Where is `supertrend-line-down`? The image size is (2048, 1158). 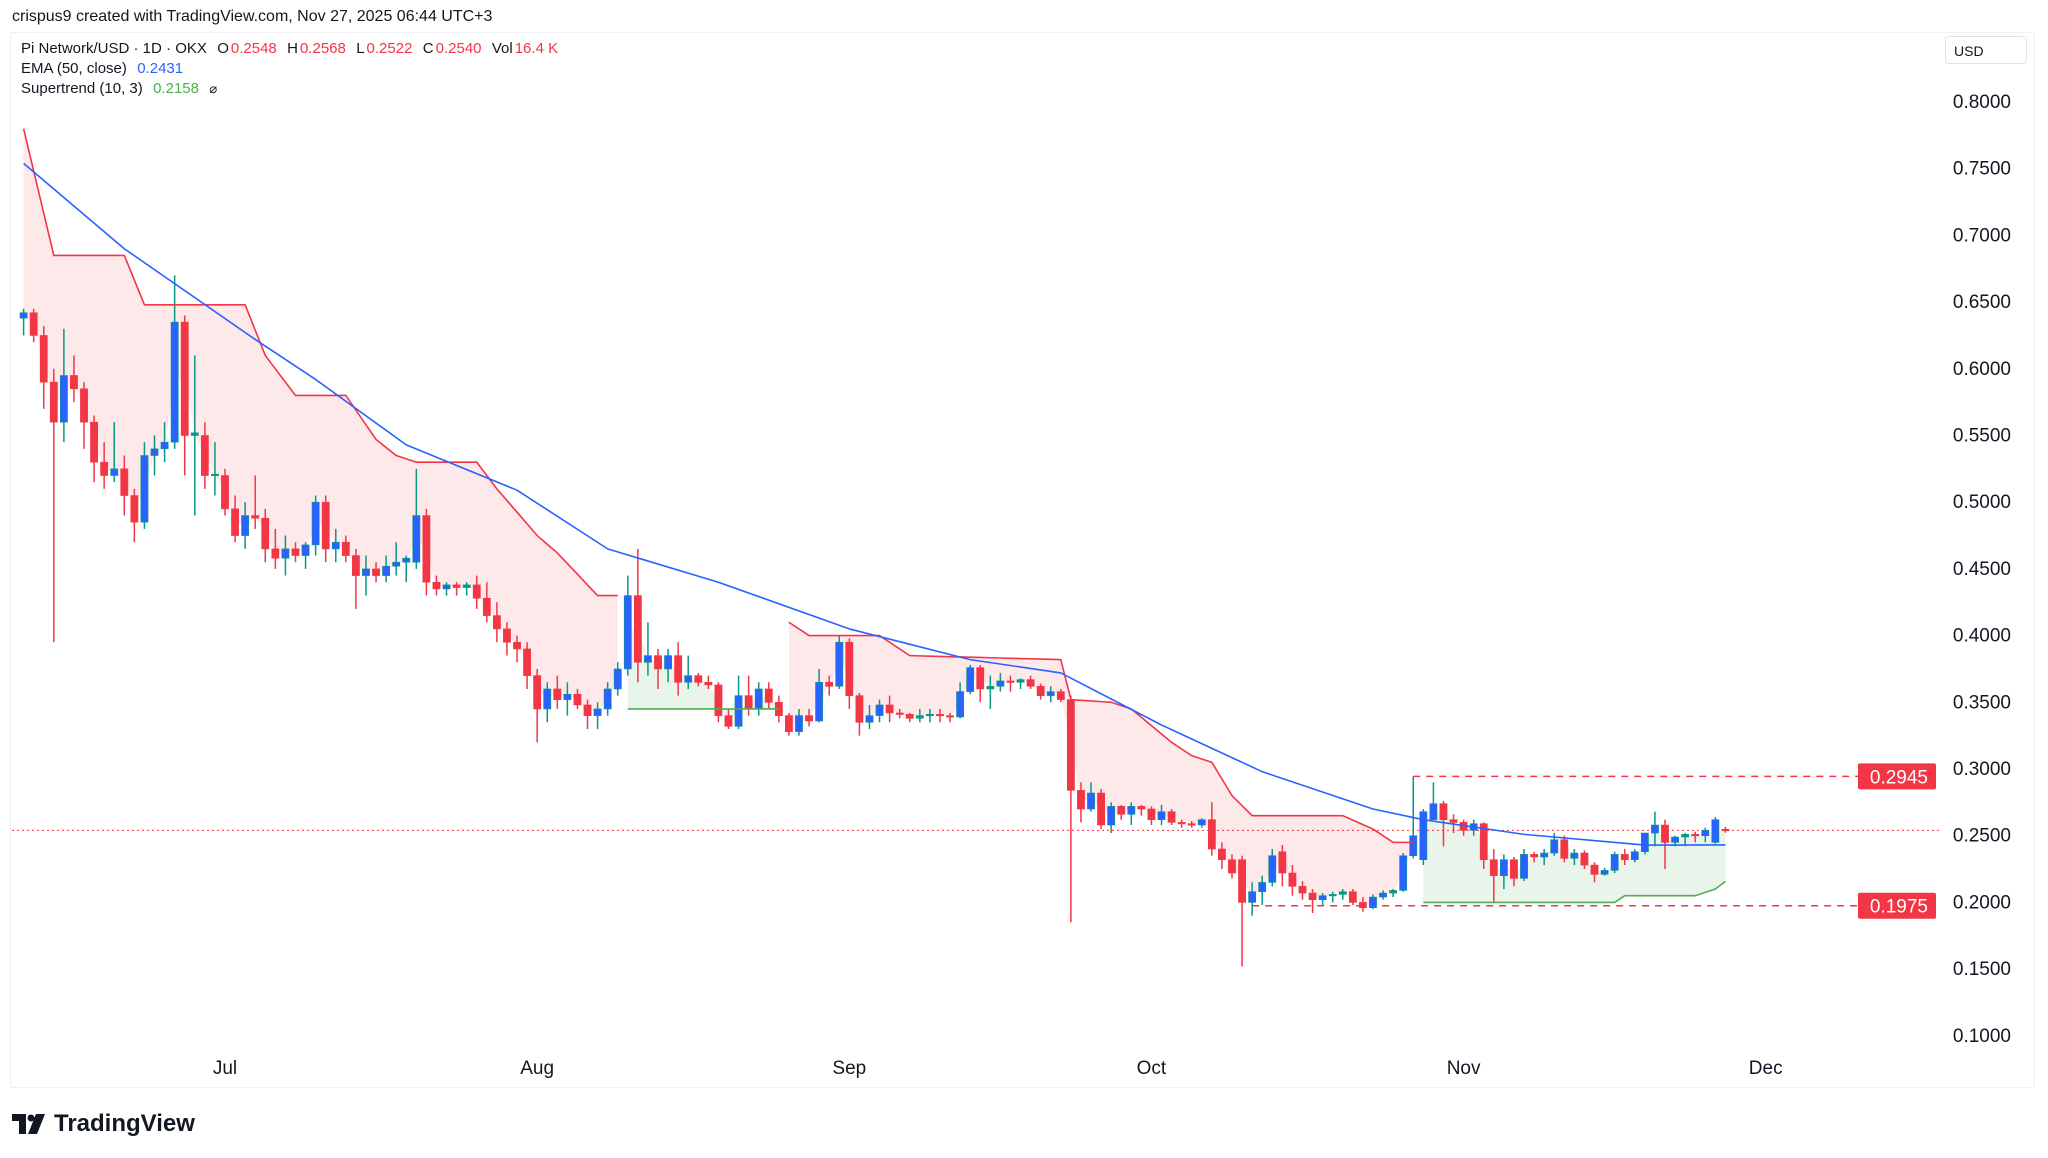 supertrend-line-down is located at coordinates (320, 362).